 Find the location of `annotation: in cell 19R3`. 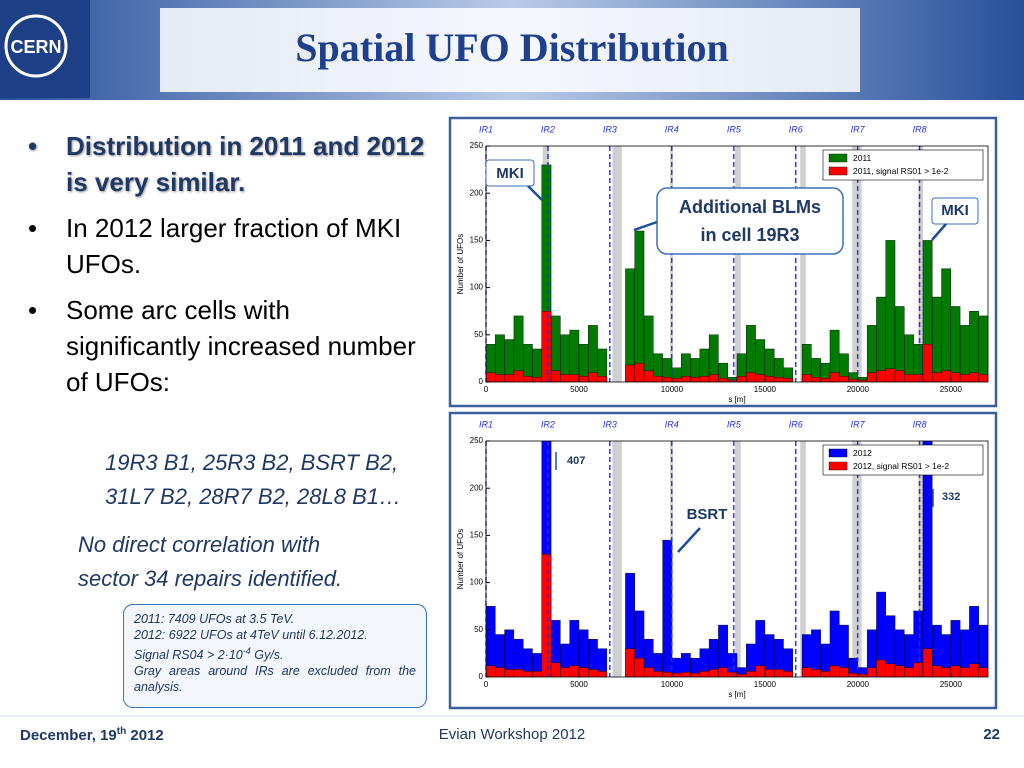

annotation: in cell 19R3 is located at coordinates (749, 235).